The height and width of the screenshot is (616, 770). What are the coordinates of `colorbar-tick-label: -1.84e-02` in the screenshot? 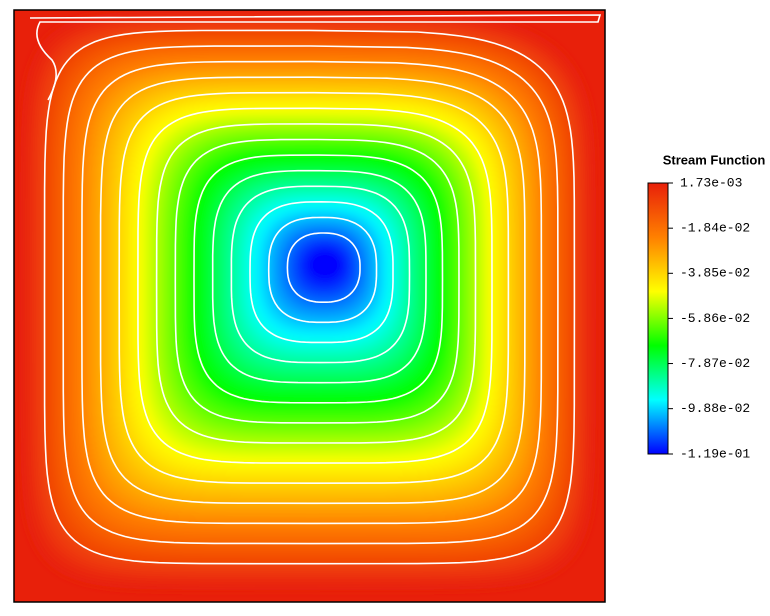 It's located at (715, 228).